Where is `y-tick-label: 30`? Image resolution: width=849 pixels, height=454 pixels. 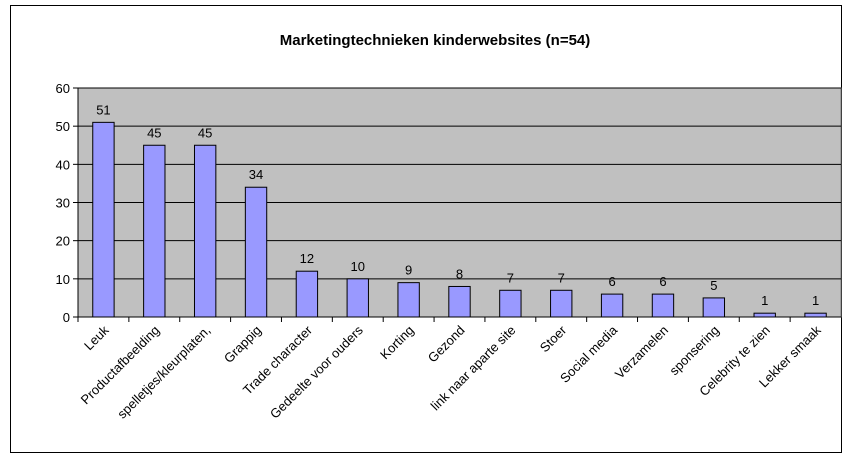 y-tick-label: 30 is located at coordinates (63, 203).